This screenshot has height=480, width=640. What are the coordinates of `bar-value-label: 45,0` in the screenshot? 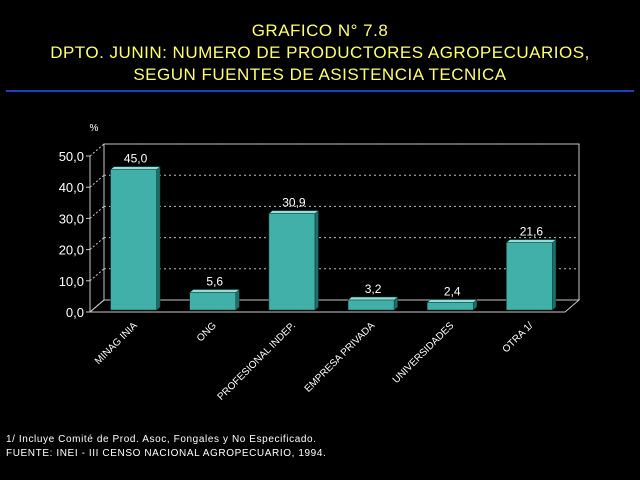 It's located at (136, 159).